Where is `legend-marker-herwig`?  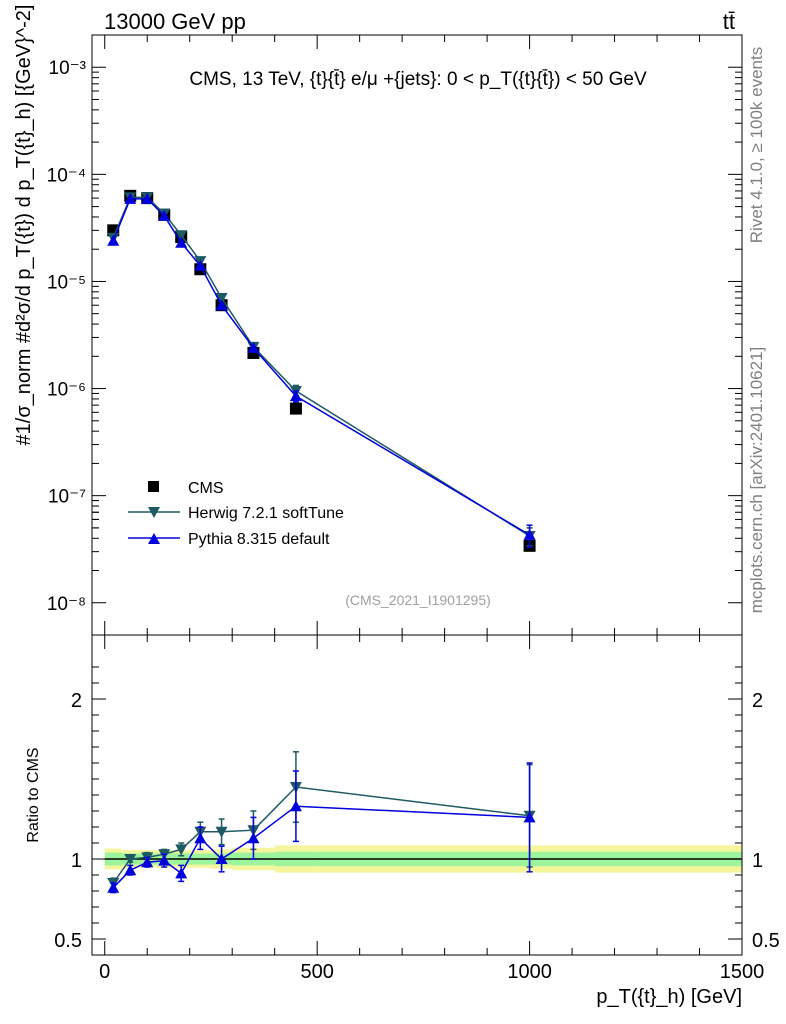 legend-marker-herwig is located at coordinates (154, 512).